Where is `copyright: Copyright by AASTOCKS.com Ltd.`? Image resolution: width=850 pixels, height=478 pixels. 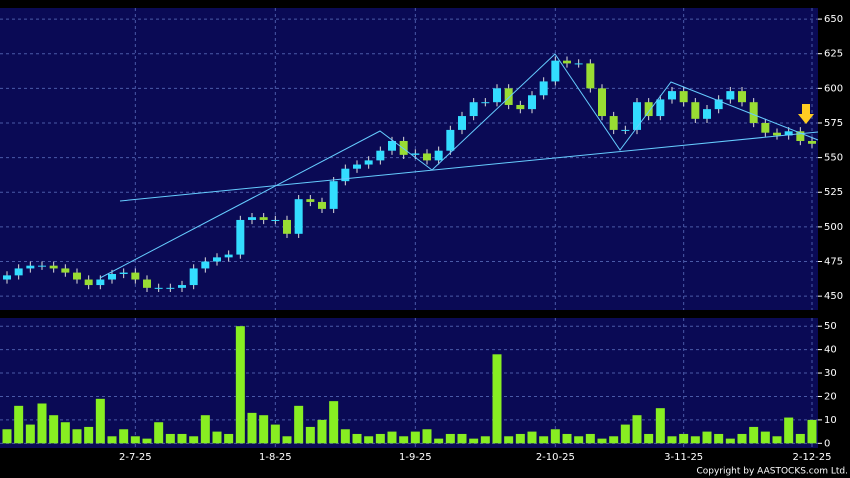
copyright: Copyright by AASTOCKS.com Ltd. is located at coordinates (772, 472).